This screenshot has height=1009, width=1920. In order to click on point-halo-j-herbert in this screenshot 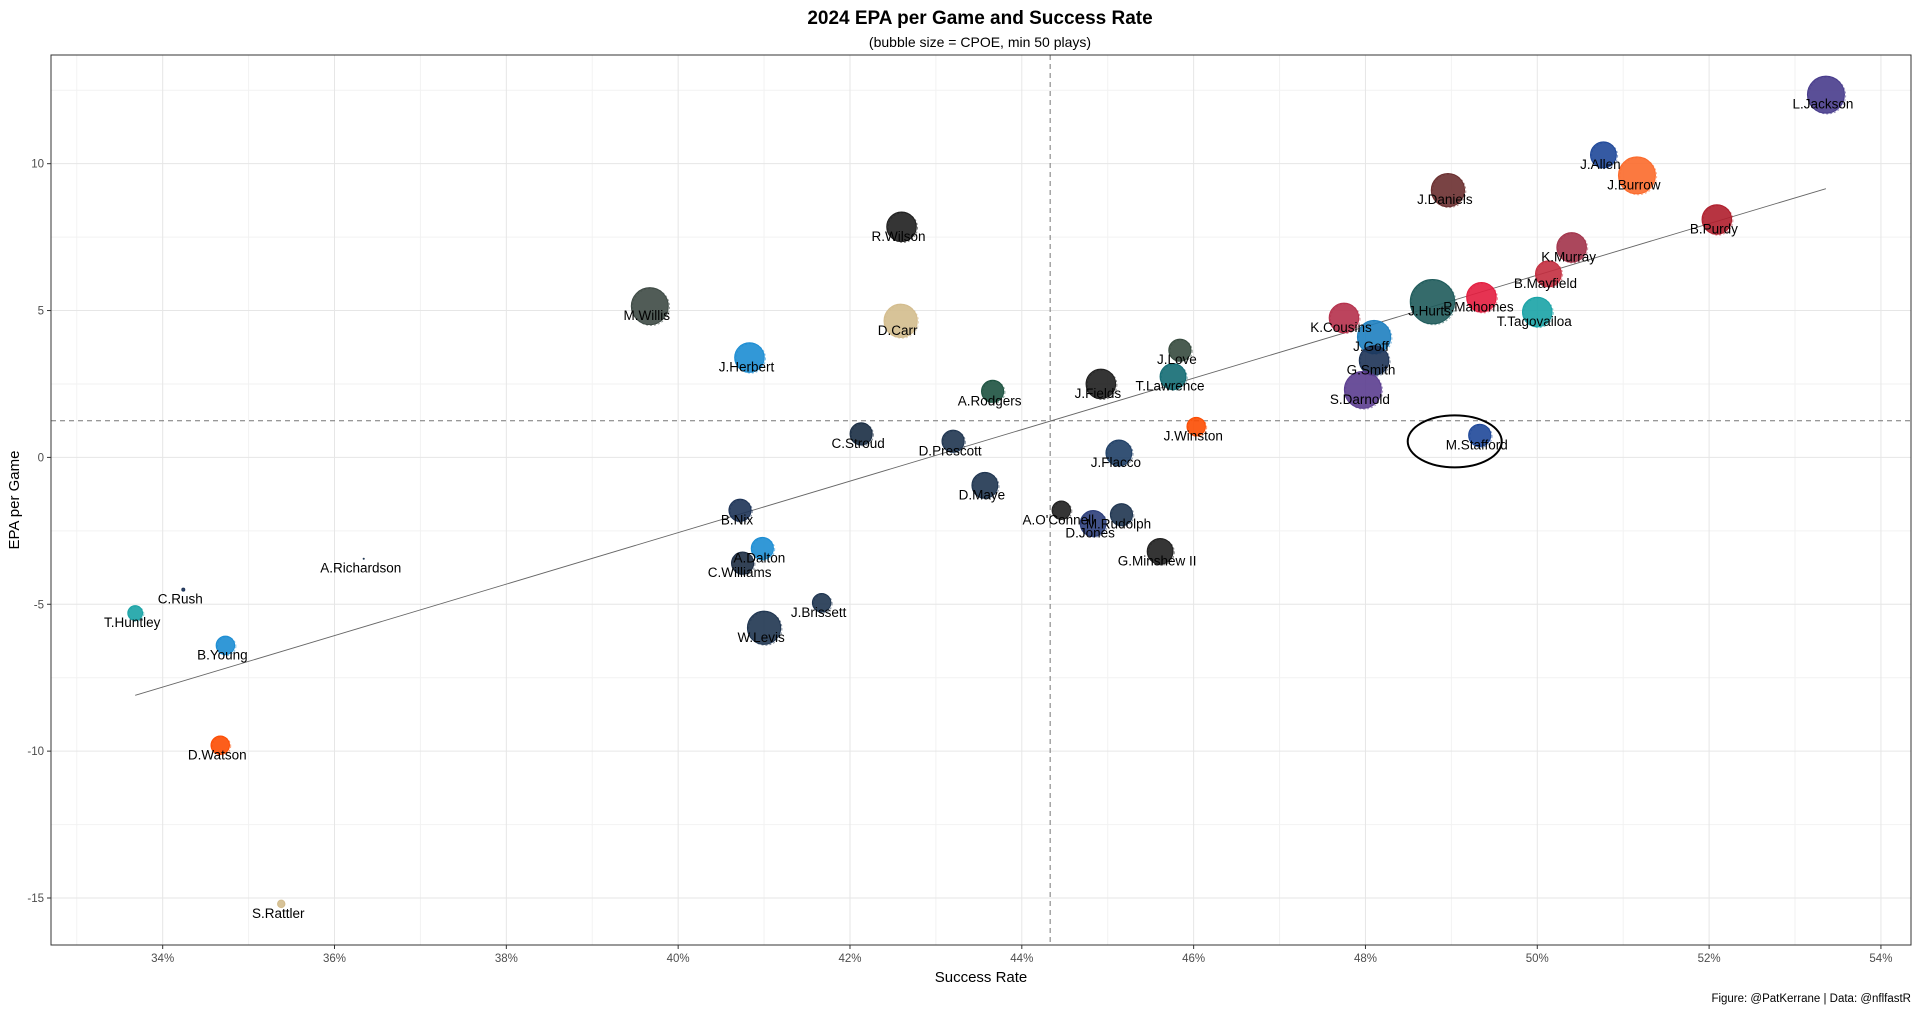, I will do `click(750, 358)`.